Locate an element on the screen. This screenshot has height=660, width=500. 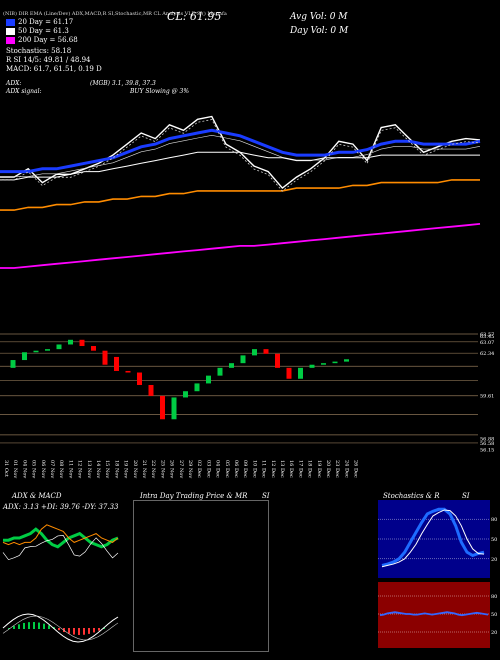
adx-label: ADX: is located at coordinates (14, 83).